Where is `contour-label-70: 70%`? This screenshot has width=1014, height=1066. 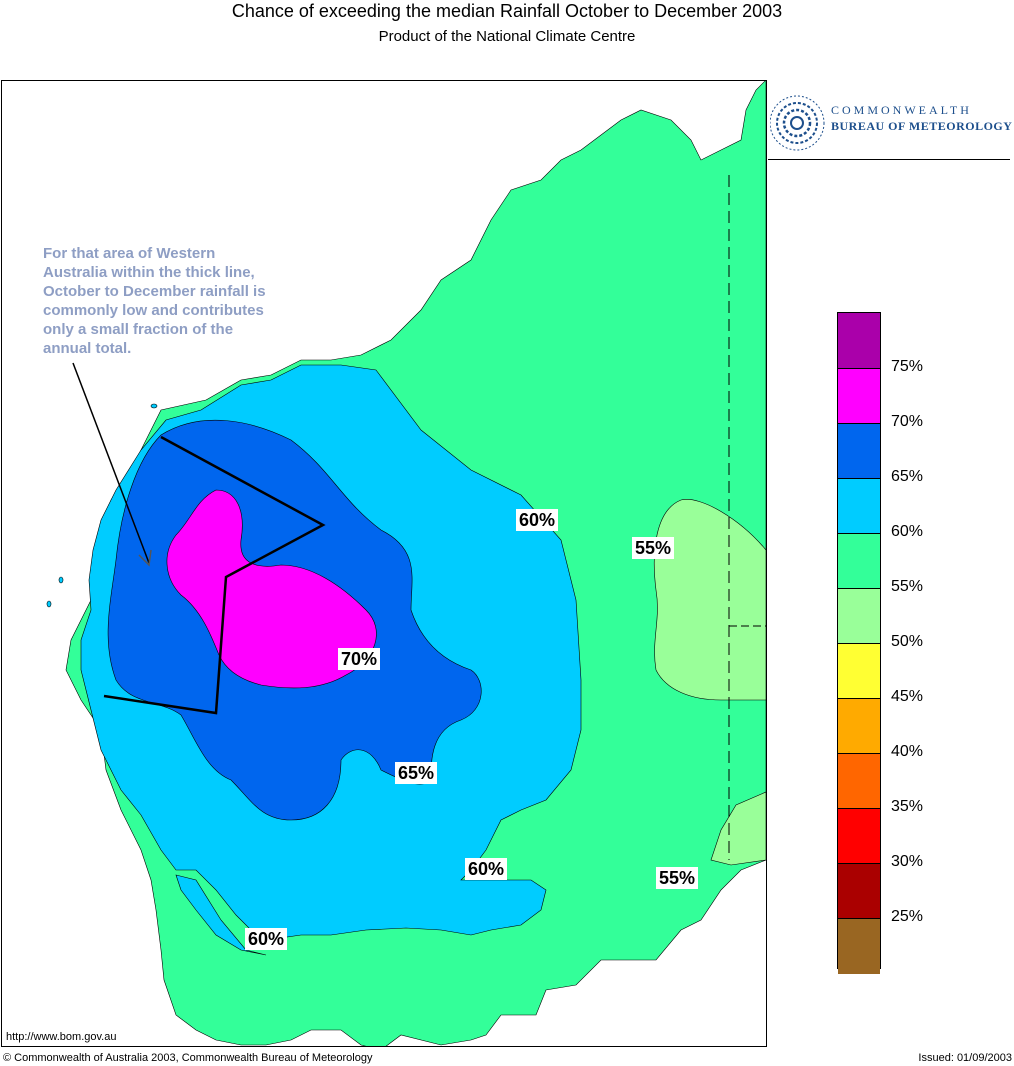 contour-label-70: 70% is located at coordinates (359, 659).